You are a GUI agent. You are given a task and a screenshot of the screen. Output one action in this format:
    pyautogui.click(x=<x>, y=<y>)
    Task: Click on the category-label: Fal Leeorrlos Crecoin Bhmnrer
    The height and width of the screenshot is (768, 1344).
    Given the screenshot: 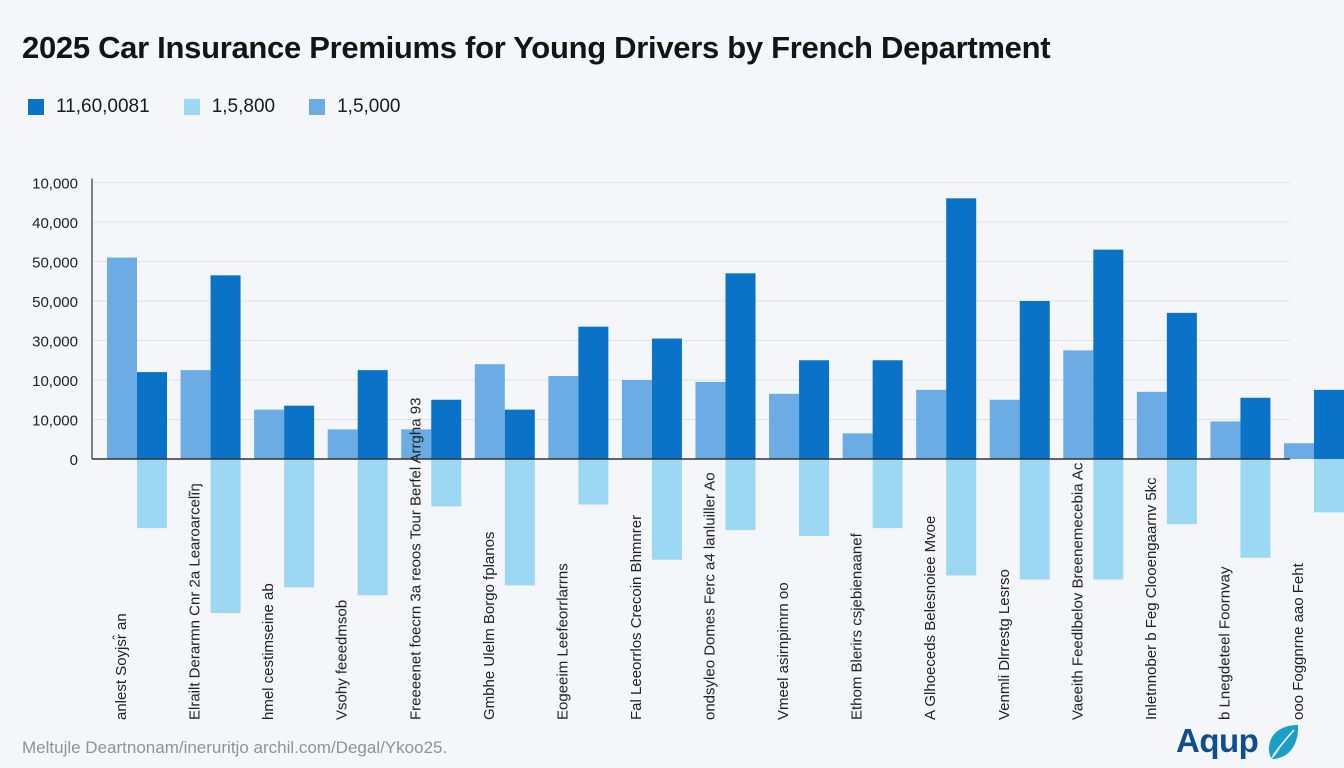 What is the action you would take?
    pyautogui.click(x=636, y=617)
    